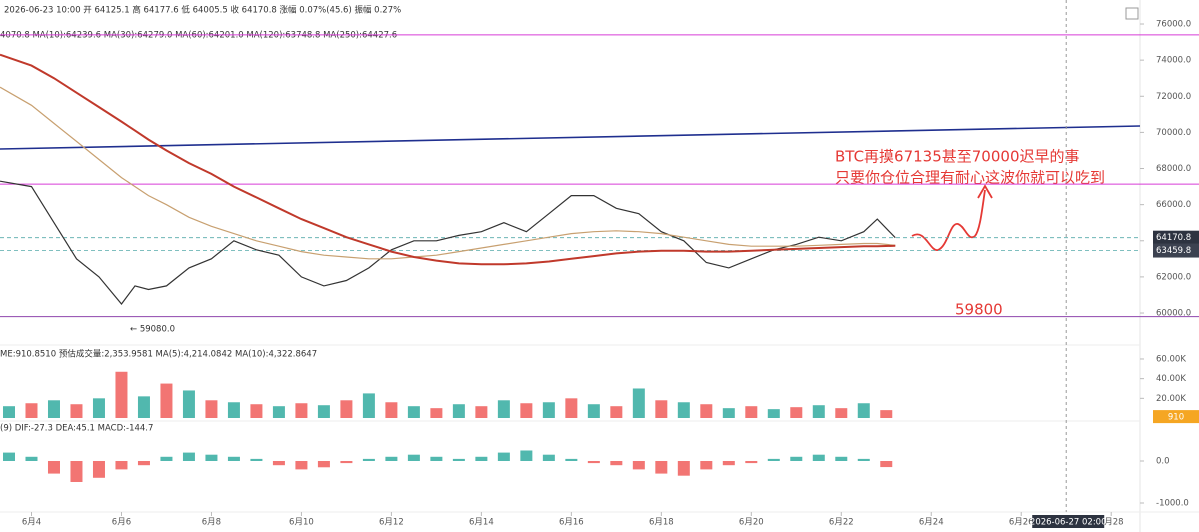  Describe the element at coordinates (31, 523) in the screenshot. I see `x-tick-label: 6月4` at that location.